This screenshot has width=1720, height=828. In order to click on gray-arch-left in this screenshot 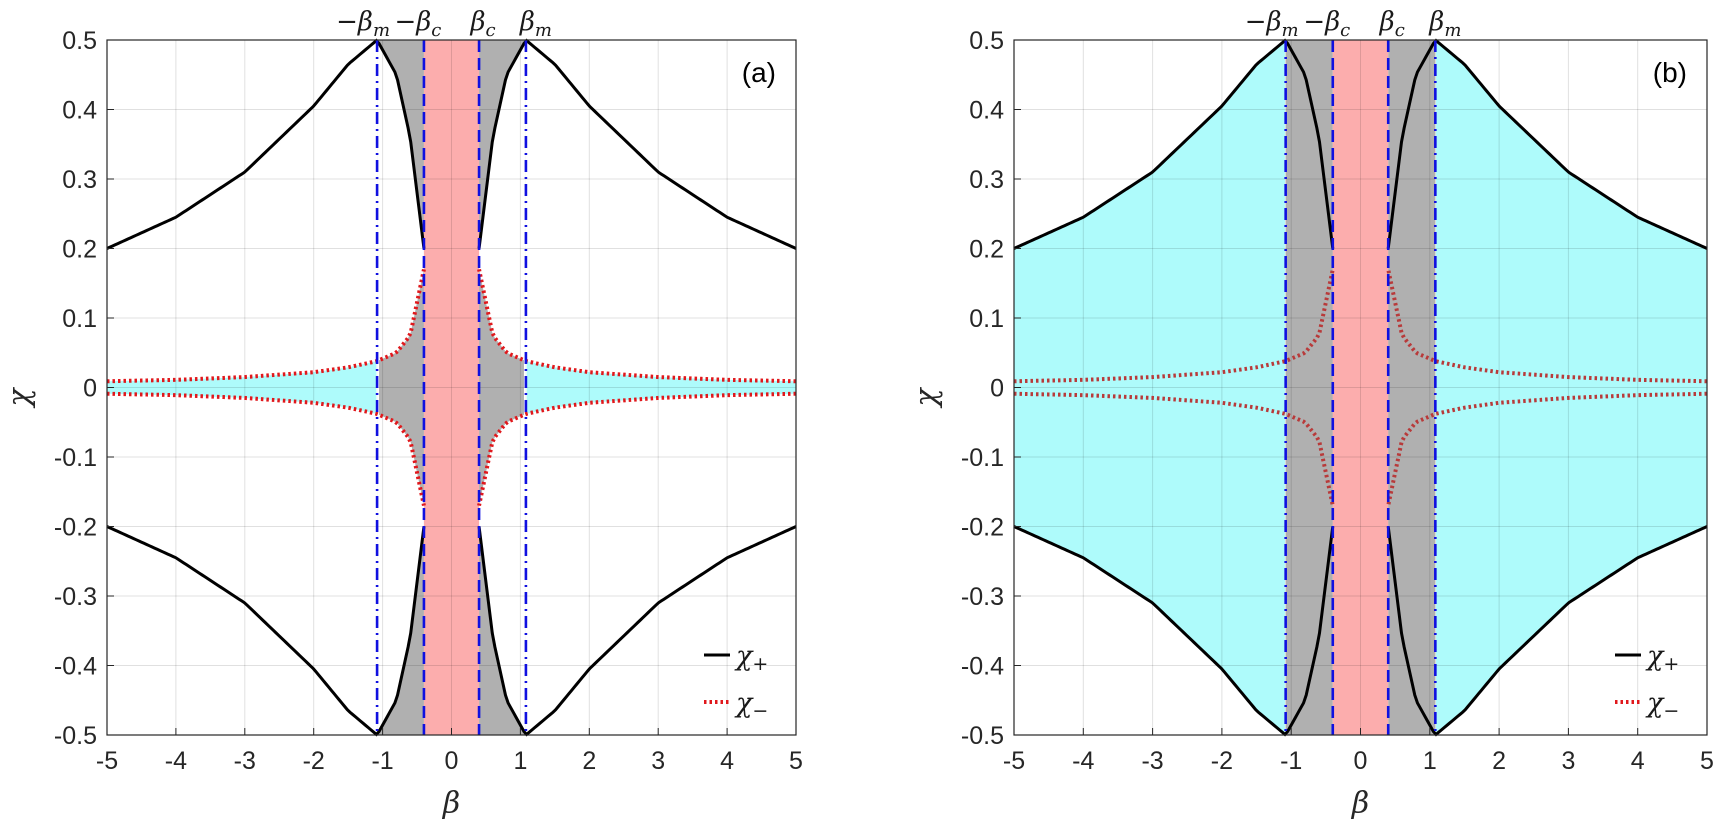, I will do `click(1309, 387)`.